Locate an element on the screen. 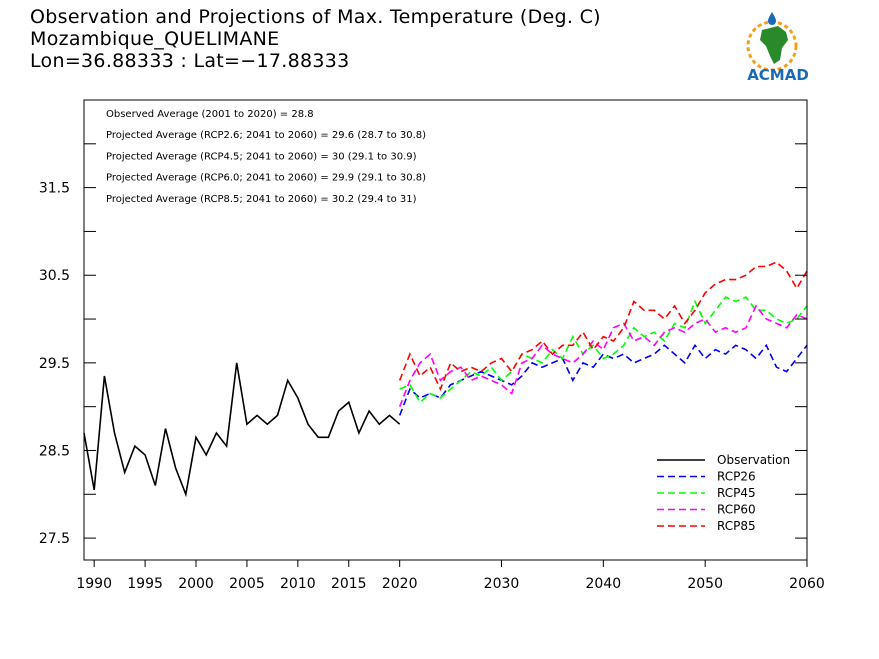  x-tick-label: 2030 is located at coordinates (502, 584).